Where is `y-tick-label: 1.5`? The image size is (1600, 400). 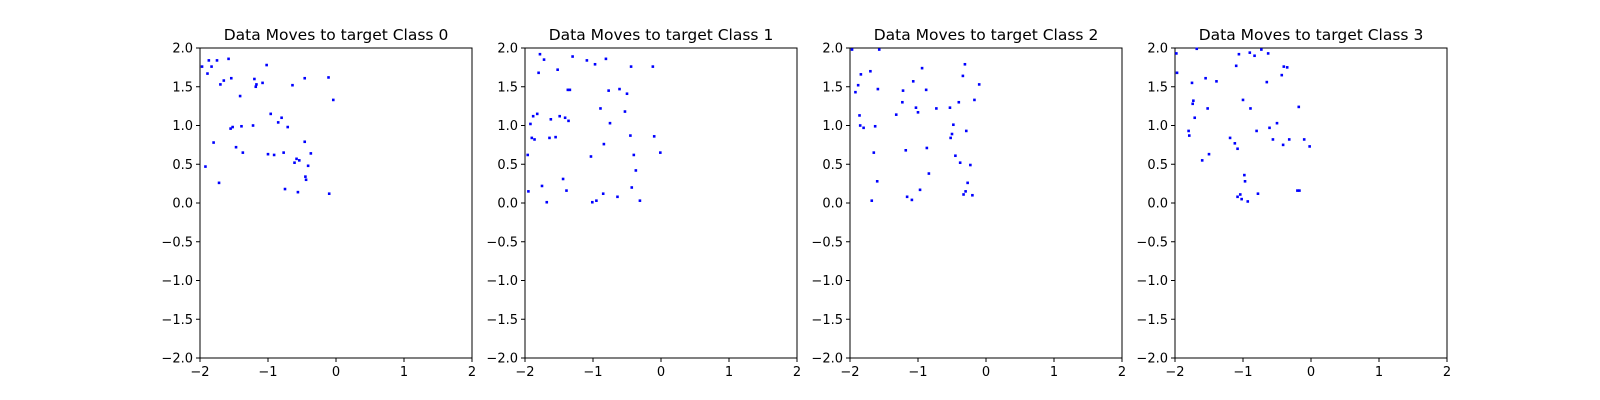
y-tick-label: 1.5 is located at coordinates (832, 87).